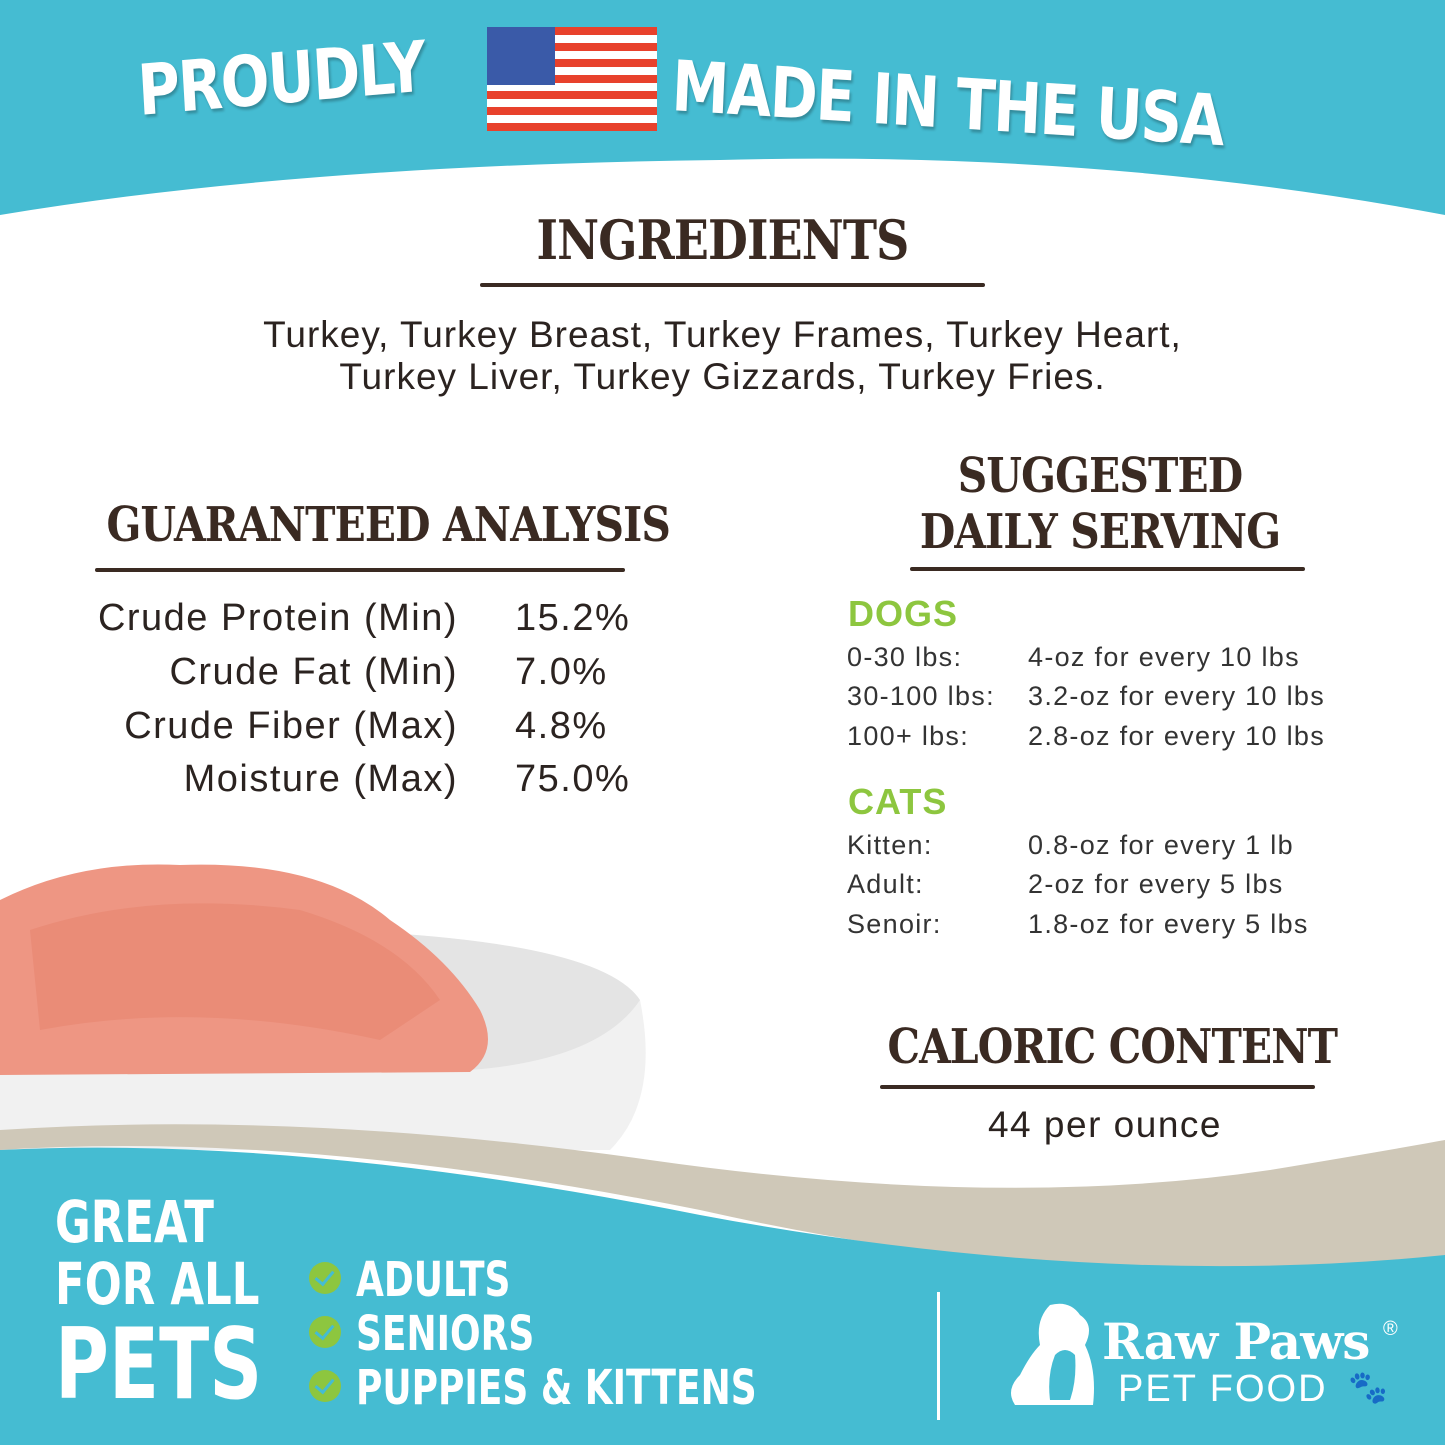  Describe the element at coordinates (1177, 696) in the screenshot. I see `dog-amount: 3.2-oz for every 10 lbs` at that location.